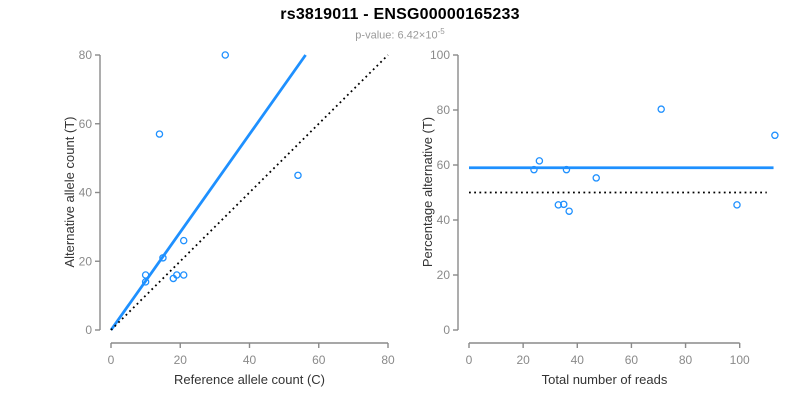 Image resolution: width=800 pixels, height=400 pixels. What do you see at coordinates (427, 192) in the screenshot?
I see `y-axis-label: Percentage alternative (T)` at bounding box center [427, 192].